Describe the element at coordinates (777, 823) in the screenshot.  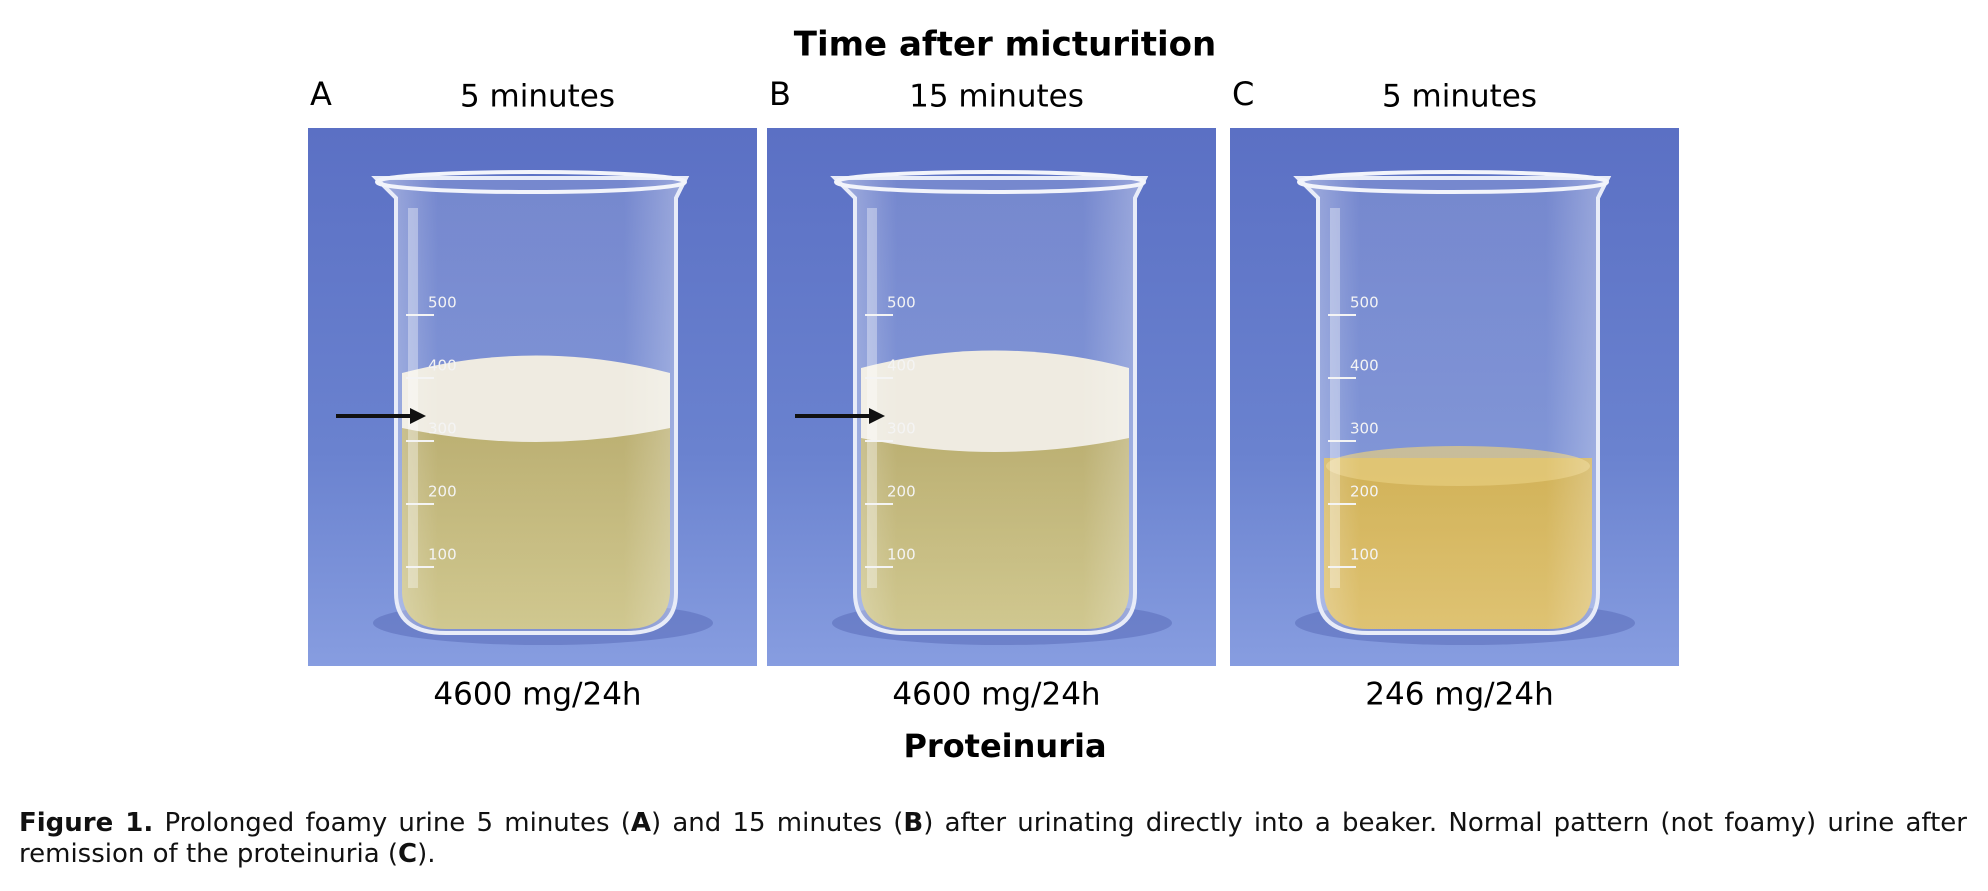
I see `caption-text: ) and 15 minutes (` at that location.